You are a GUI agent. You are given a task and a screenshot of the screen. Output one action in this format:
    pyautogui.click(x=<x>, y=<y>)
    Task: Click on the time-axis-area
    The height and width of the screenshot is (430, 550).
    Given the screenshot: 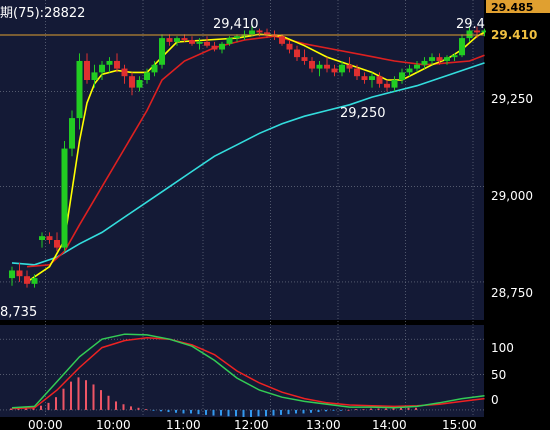 What is the action you would take?
    pyautogui.click(x=242, y=423)
    